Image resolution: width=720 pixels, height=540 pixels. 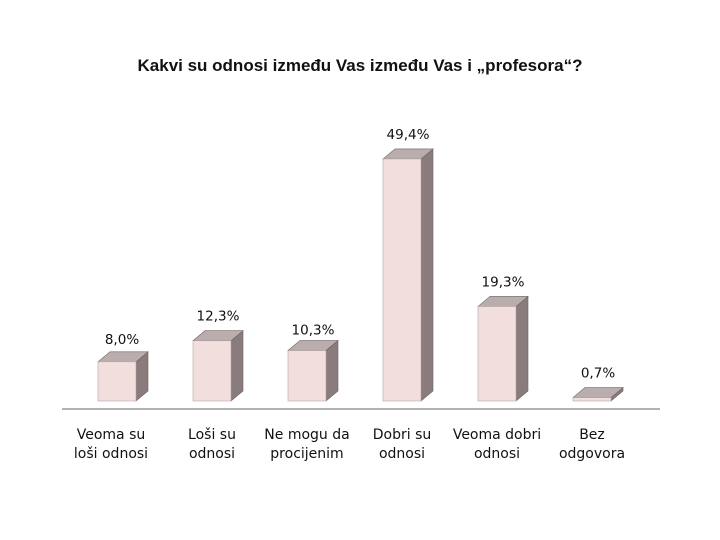 I want to click on category-label: Dobri su odnosi, so click(x=402, y=445).